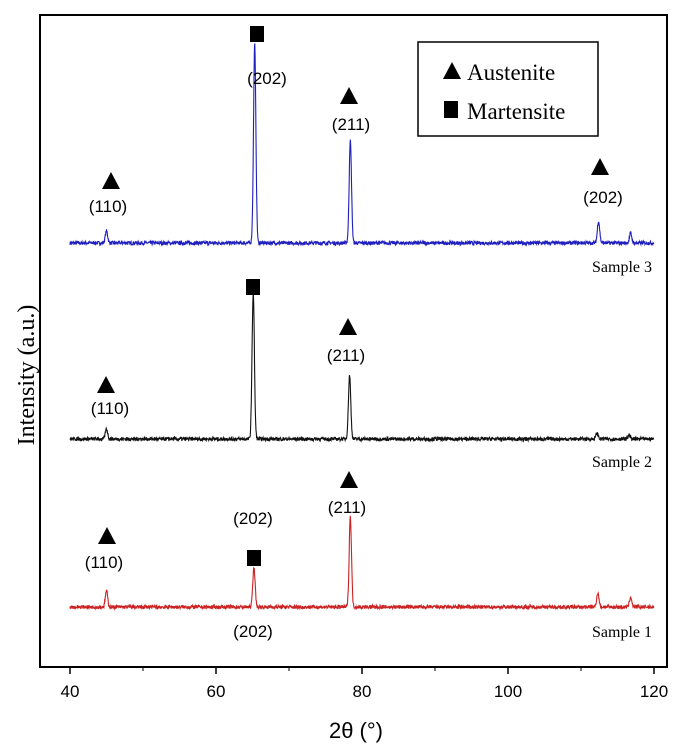  Describe the element at coordinates (654, 691) in the screenshot. I see `x-tick-label: 120` at that location.